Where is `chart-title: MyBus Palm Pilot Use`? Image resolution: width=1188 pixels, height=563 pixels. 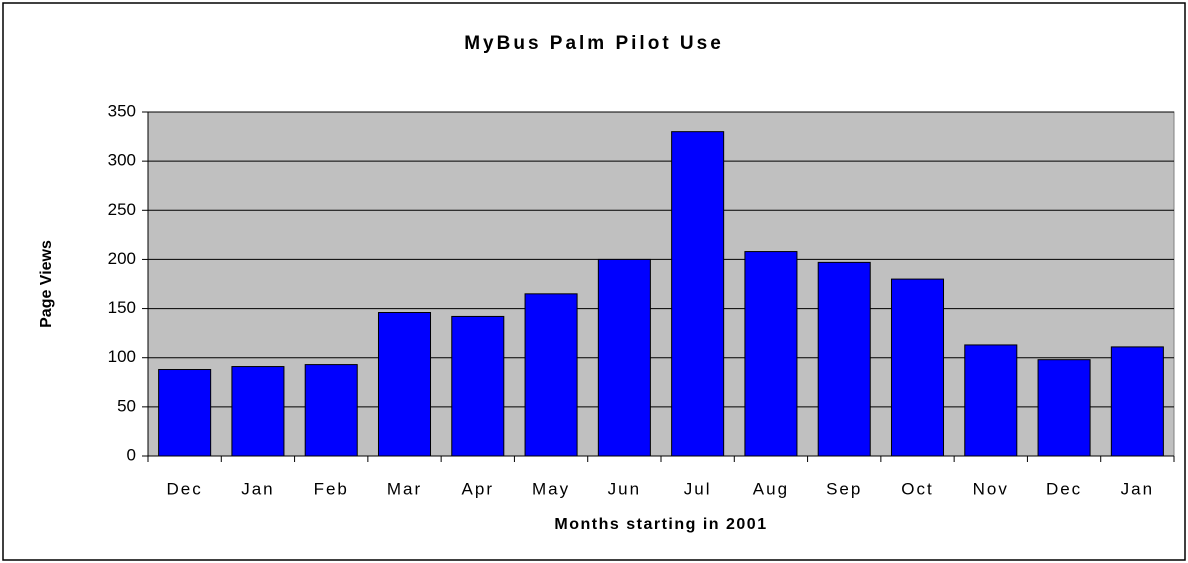
chart-title: MyBus Palm Pilot Use is located at coordinates (594, 43).